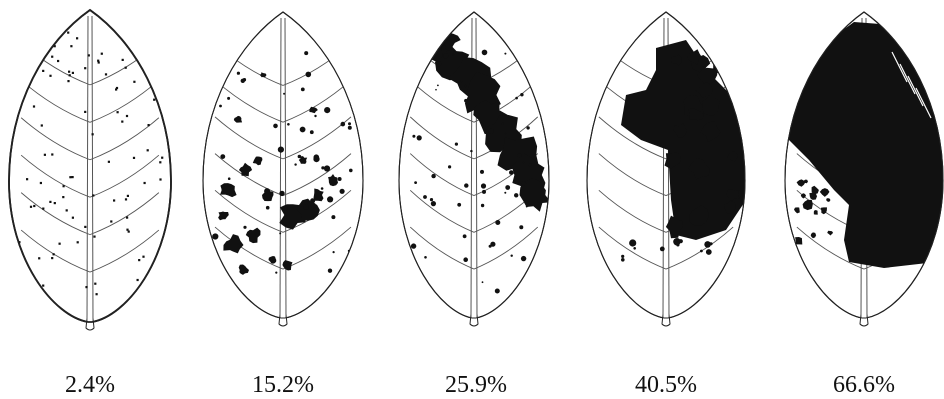  Describe the element at coordinates (283, 385) in the screenshot. I see `severity-label-2: 15.2%` at that location.